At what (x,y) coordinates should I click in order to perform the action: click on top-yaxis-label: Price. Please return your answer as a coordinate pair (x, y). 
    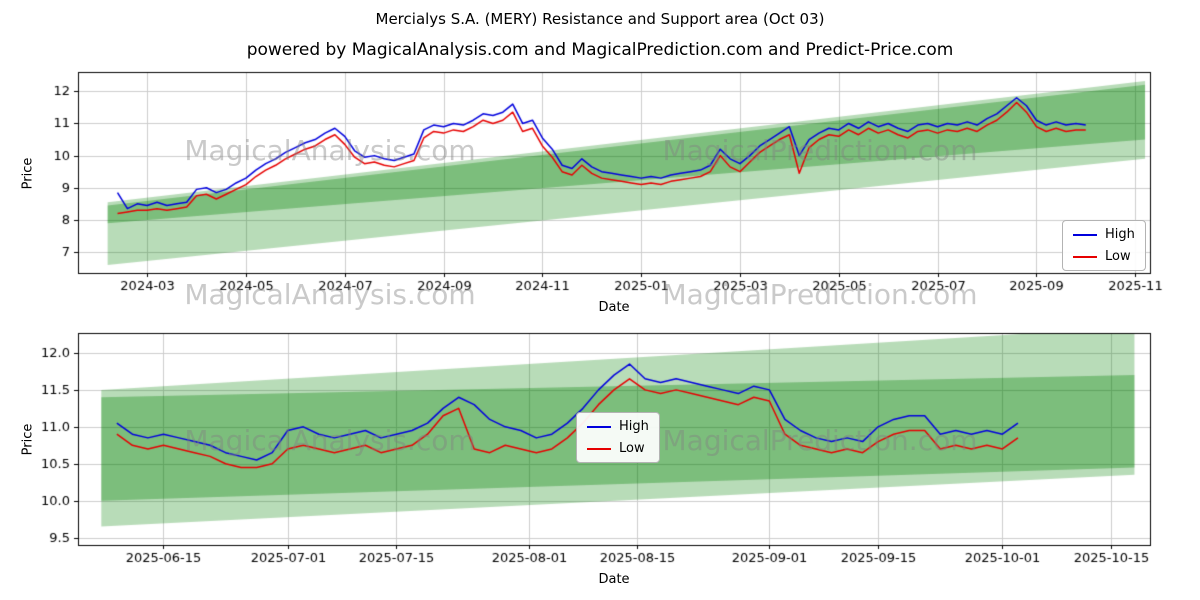
    Looking at the image, I should click on (28, 173).